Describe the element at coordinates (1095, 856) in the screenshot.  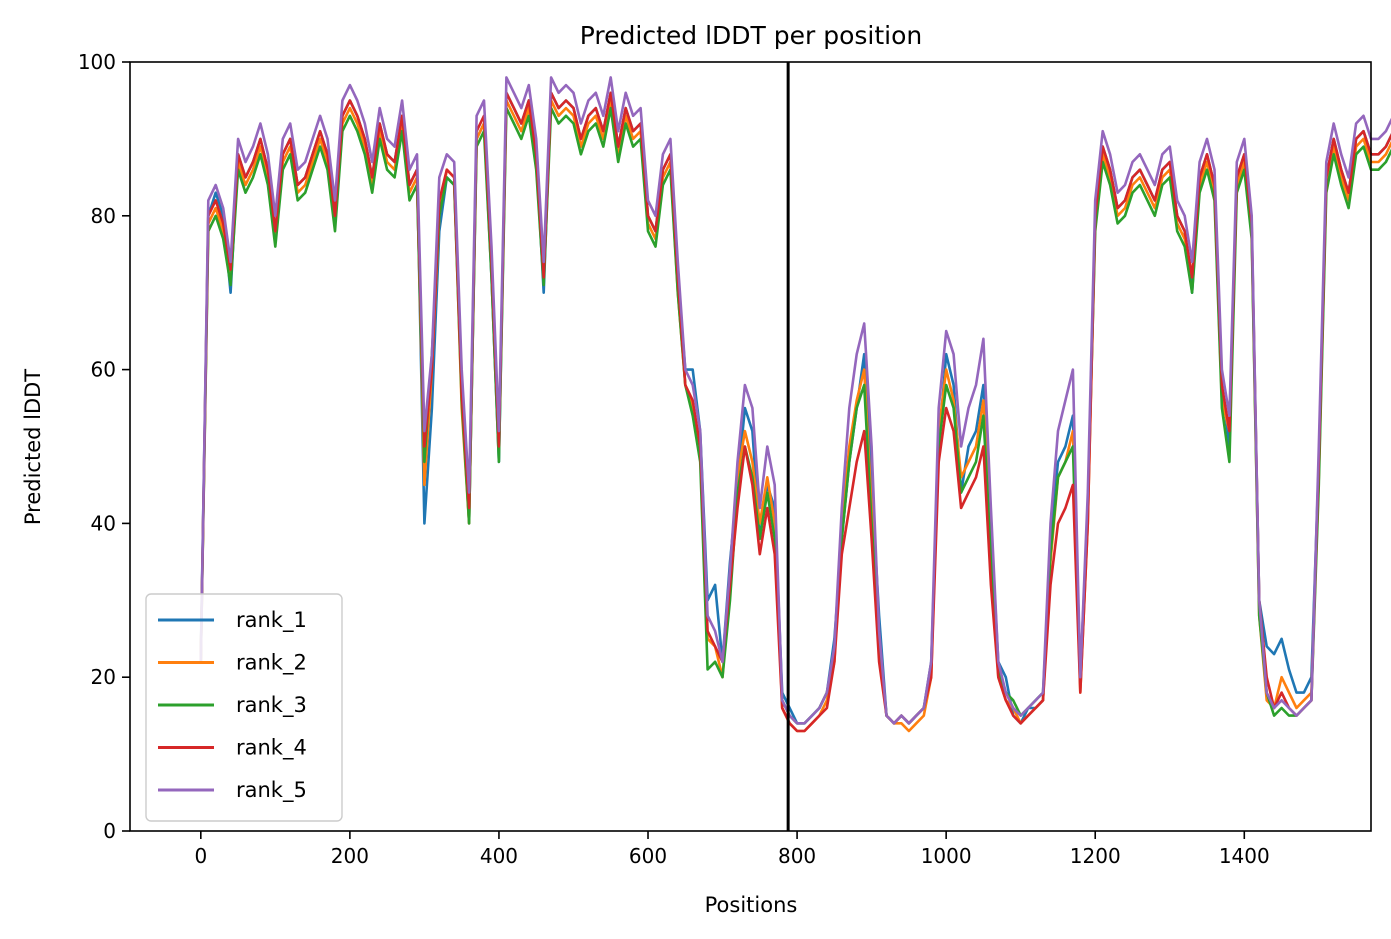
I see `x-tick-label: 1200` at that location.